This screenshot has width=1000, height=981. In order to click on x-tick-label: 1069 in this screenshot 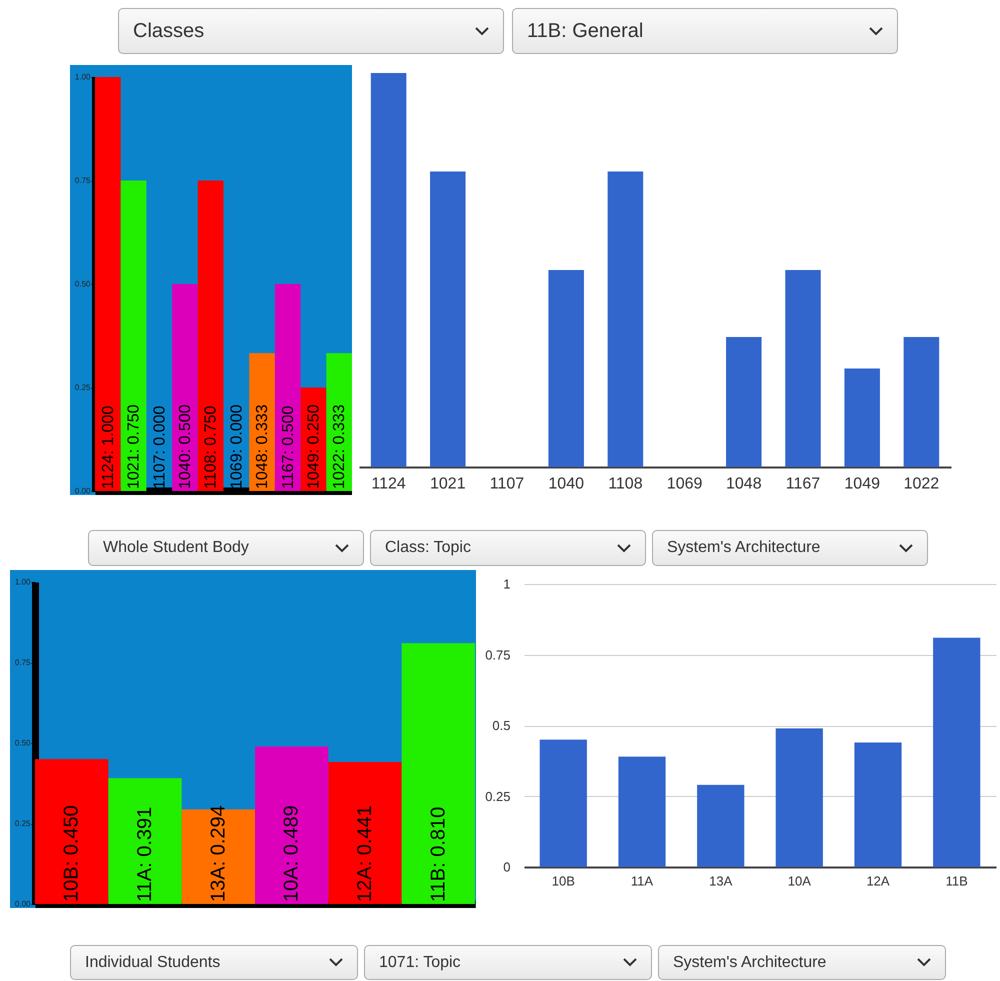, I will do `click(684, 484)`.